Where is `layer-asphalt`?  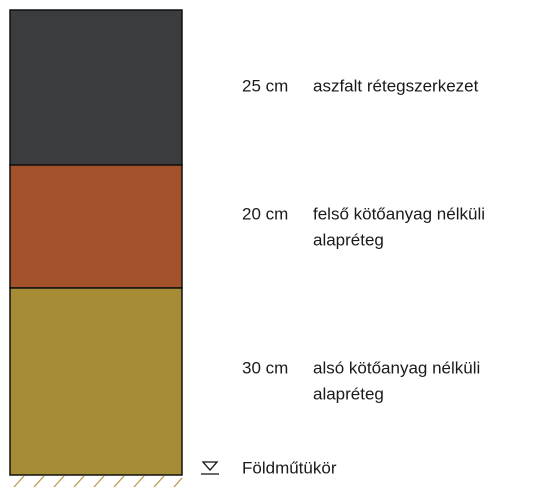 layer-asphalt is located at coordinates (96, 87).